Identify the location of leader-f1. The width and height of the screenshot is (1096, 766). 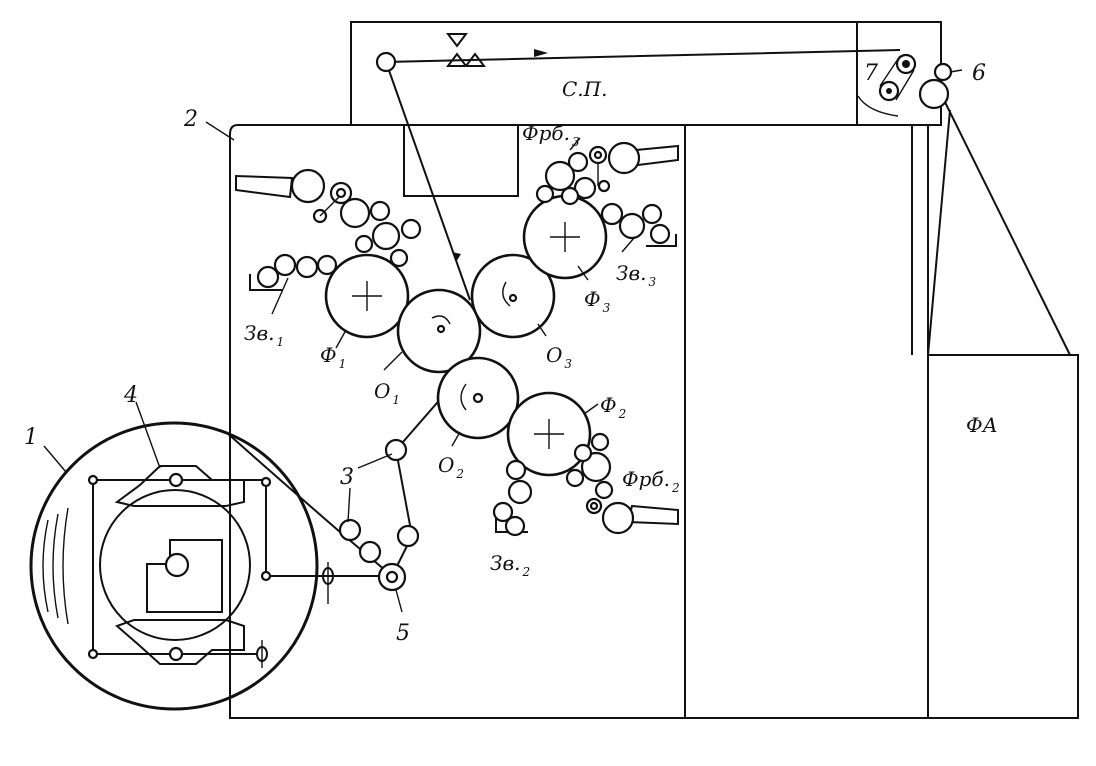
(341, 339).